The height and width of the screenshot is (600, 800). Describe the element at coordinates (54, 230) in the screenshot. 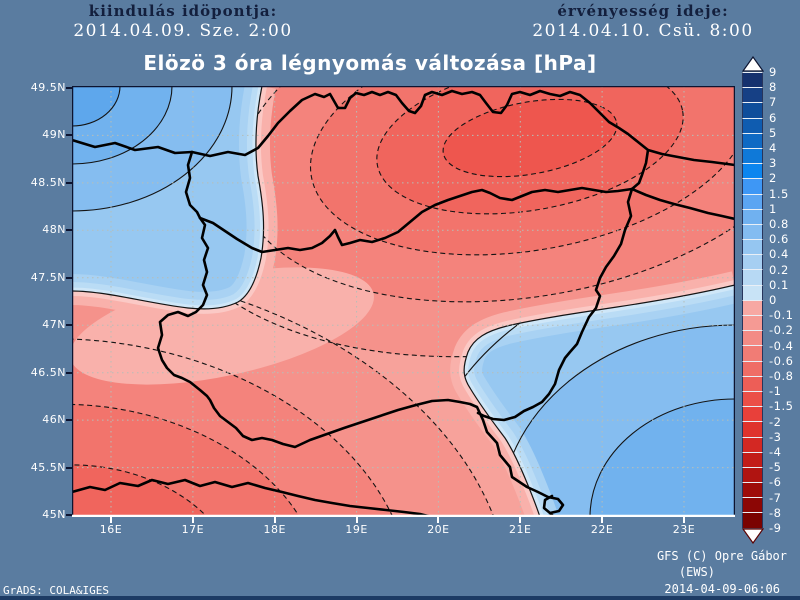

I see `lat-label: 48N` at that location.